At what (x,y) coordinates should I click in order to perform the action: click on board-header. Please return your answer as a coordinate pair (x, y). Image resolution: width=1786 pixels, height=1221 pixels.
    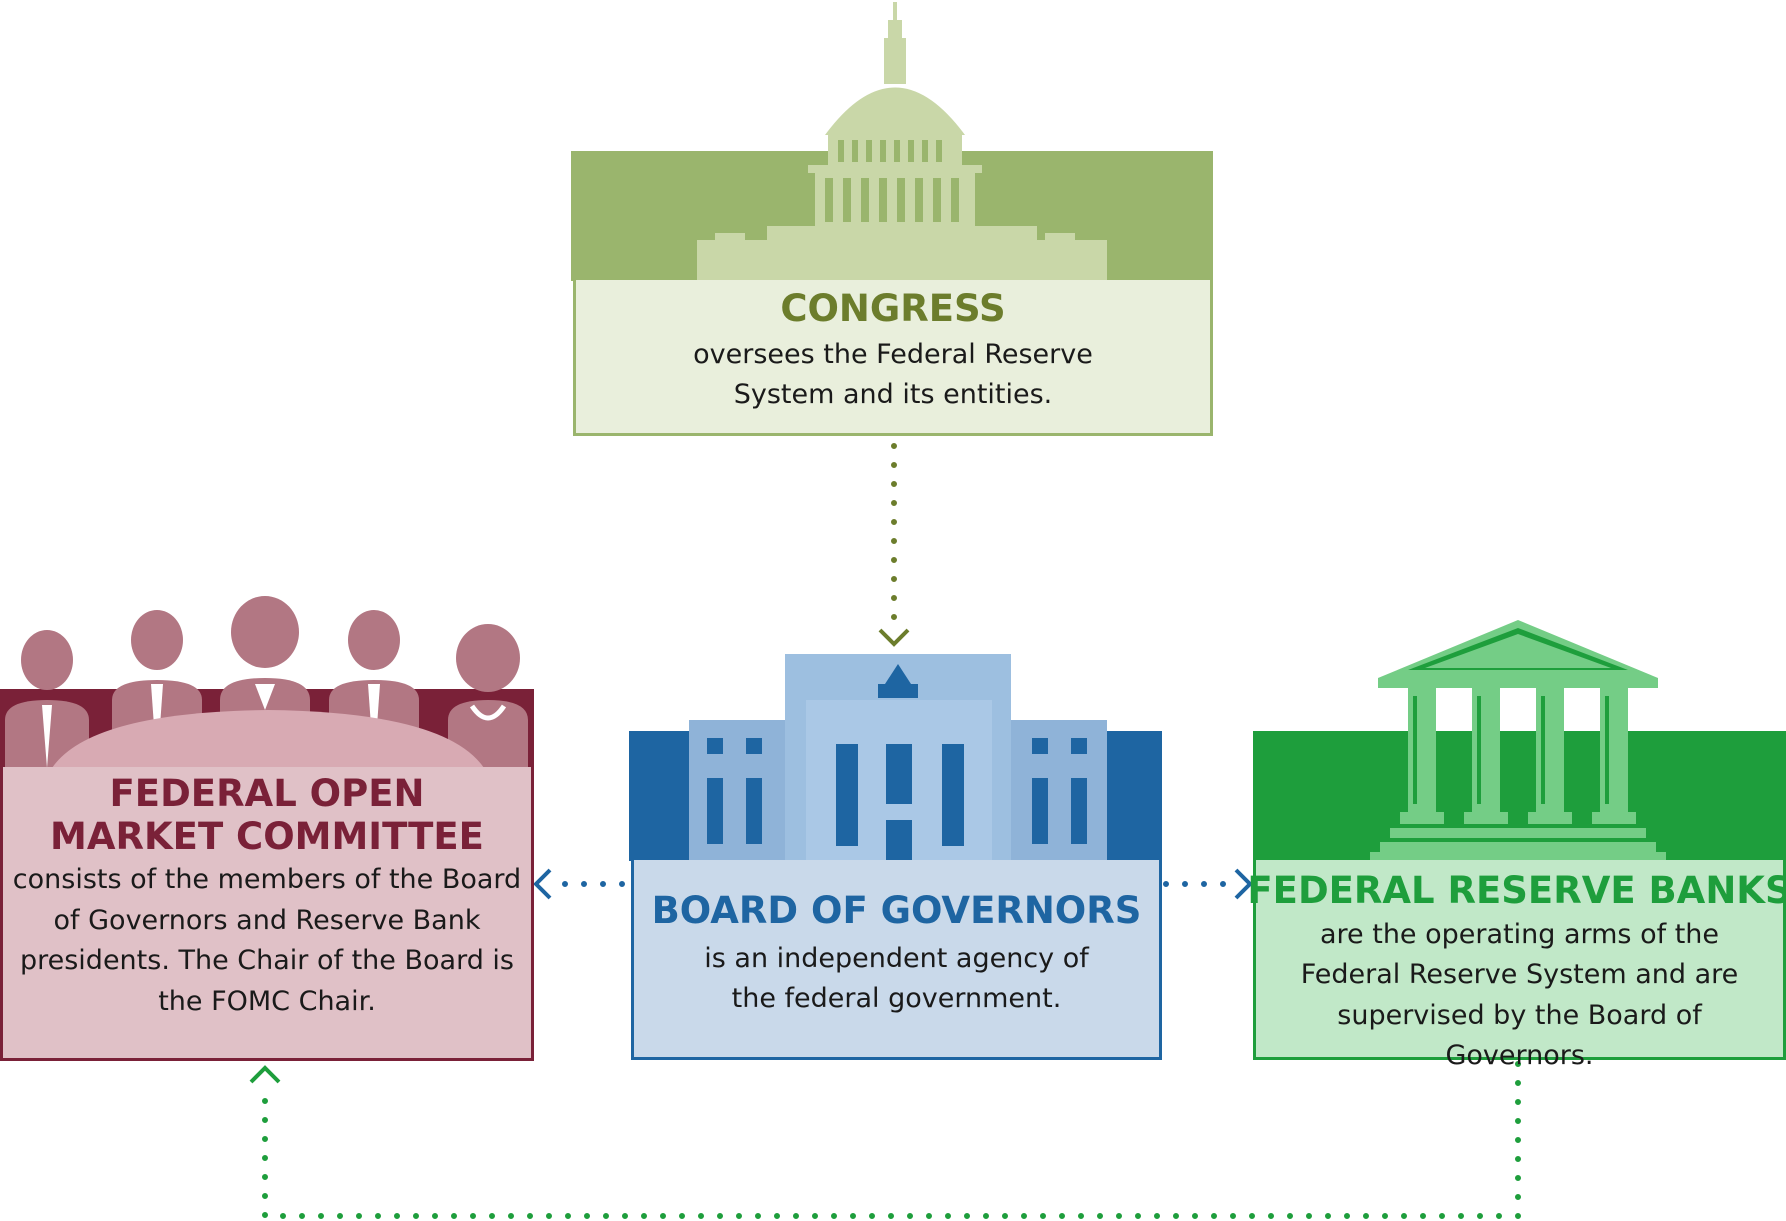
    Looking at the image, I should click on (895, 758).